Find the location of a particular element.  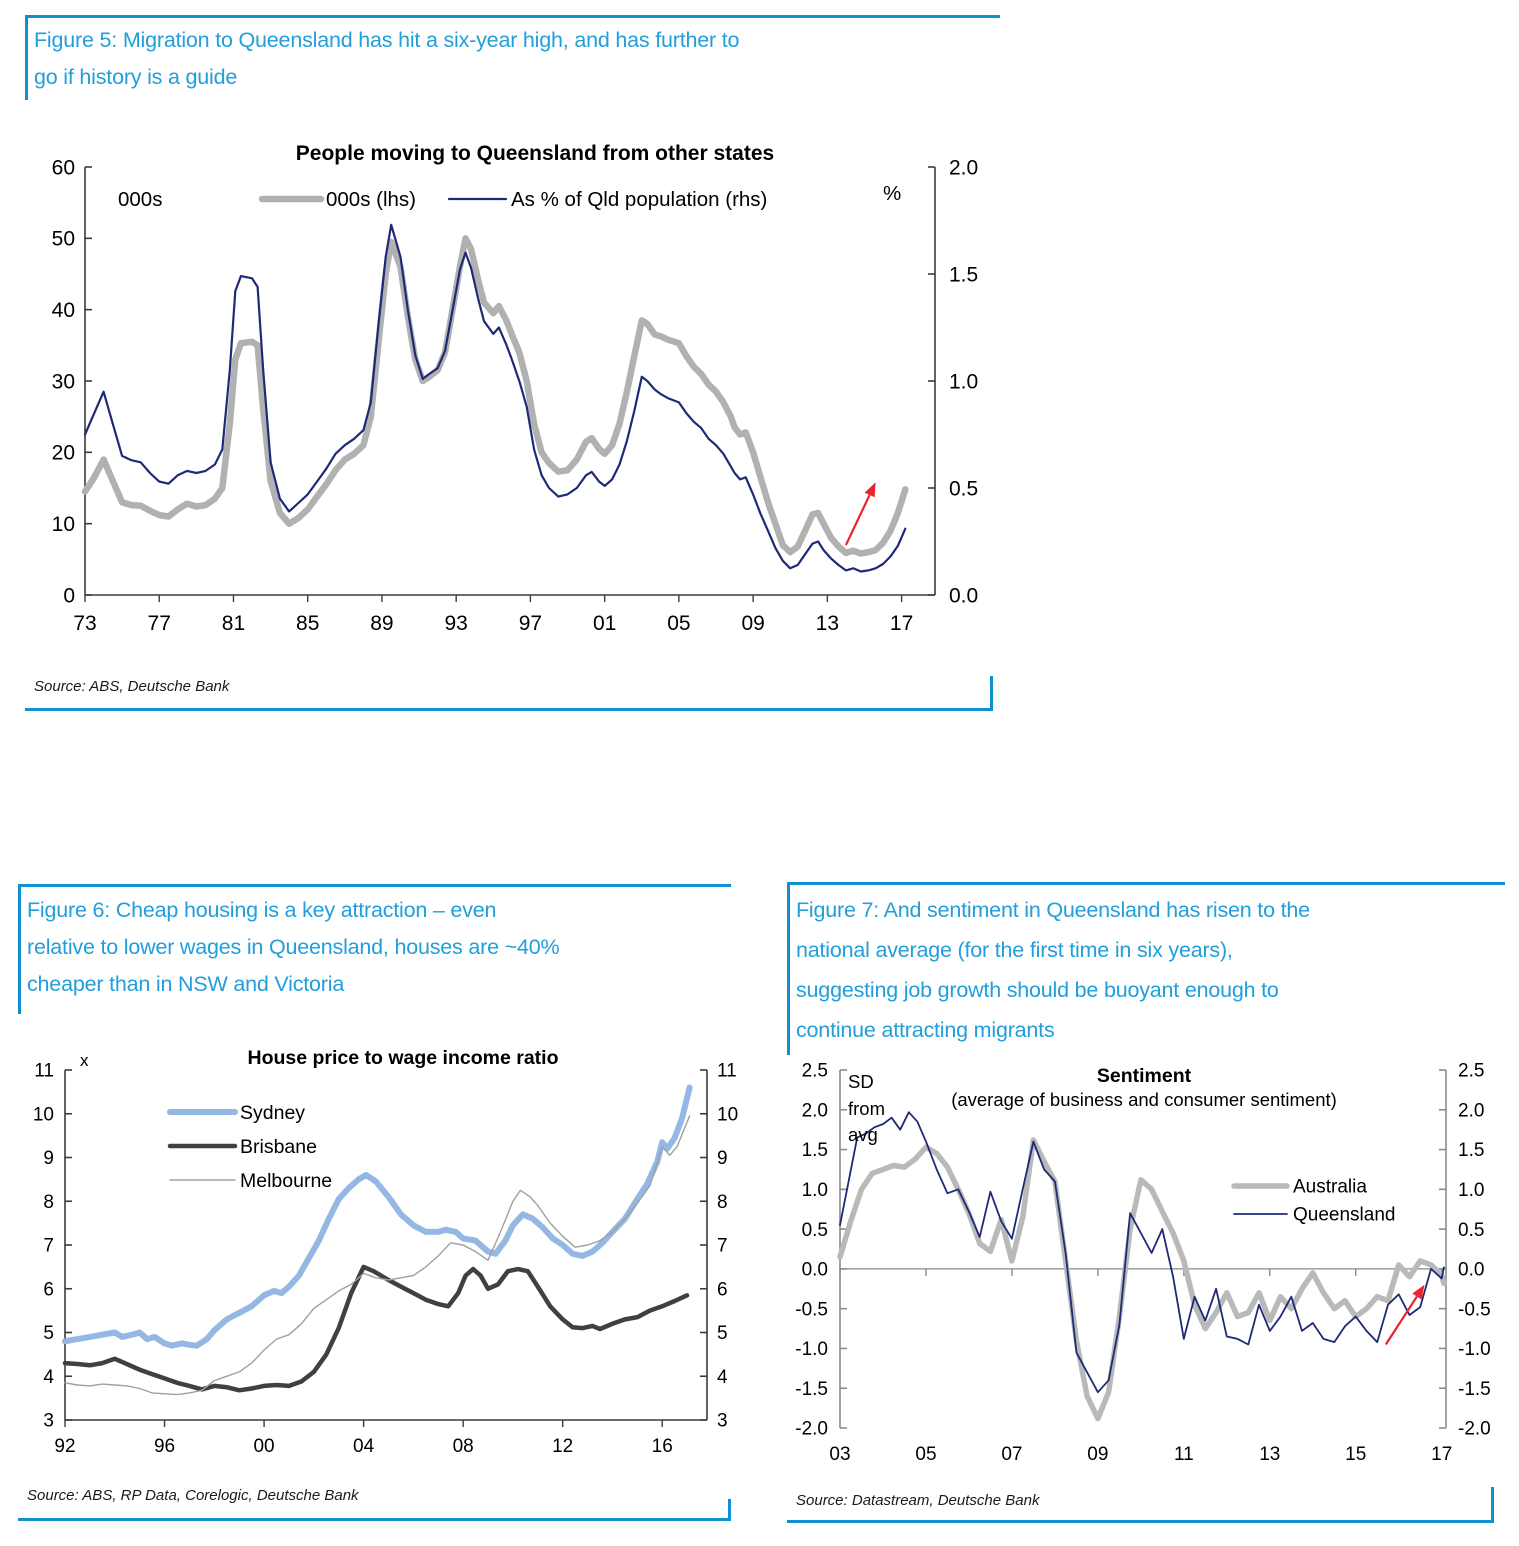

figure7-title-line4: continue attracting migrants is located at coordinates (925, 1030).